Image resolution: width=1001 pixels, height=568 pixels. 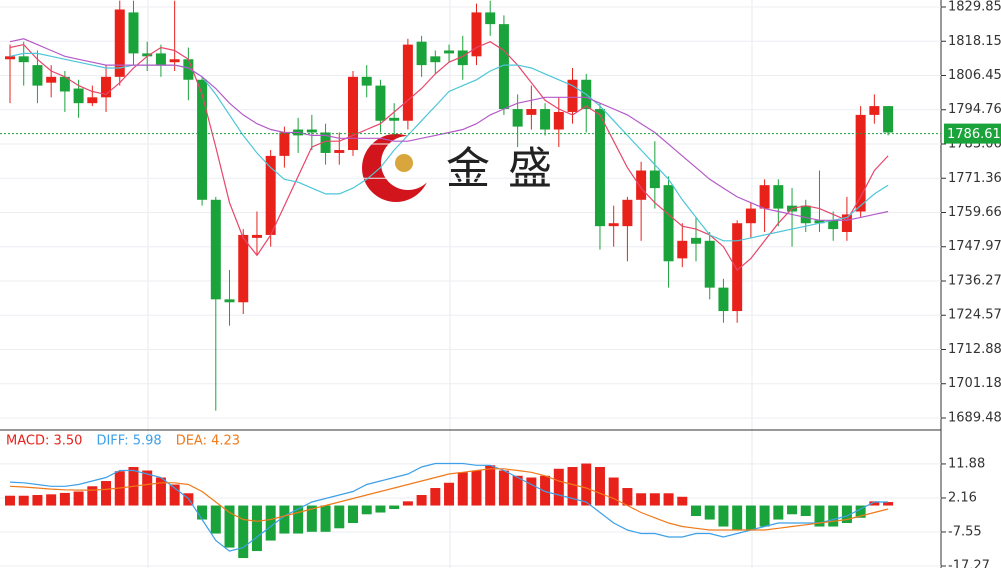 What do you see at coordinates (974, 349) in the screenshot?
I see `y-tick-label: 1712.88` at bounding box center [974, 349].